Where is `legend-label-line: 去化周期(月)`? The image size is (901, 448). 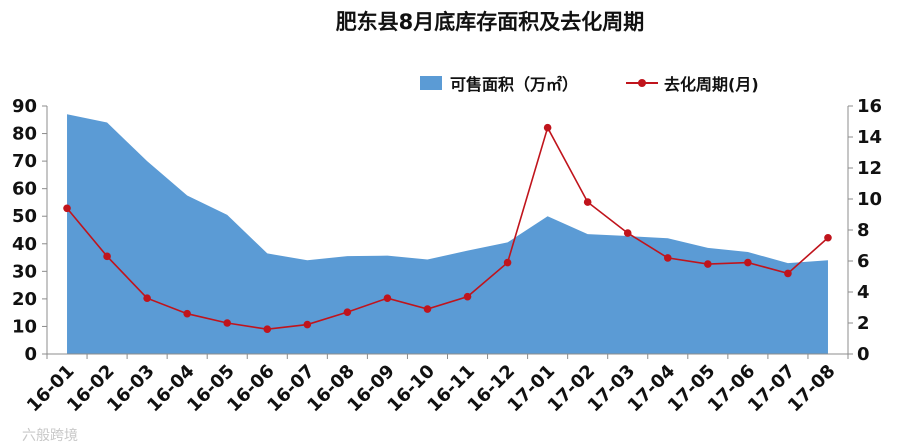 legend-label-line: 去化周期(月) is located at coordinates (711, 84).